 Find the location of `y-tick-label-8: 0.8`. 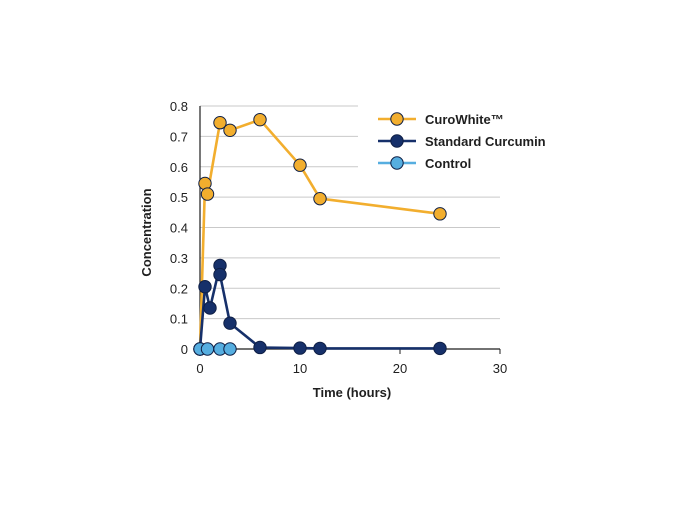

y-tick-label-8: 0.8 is located at coordinates (179, 106).